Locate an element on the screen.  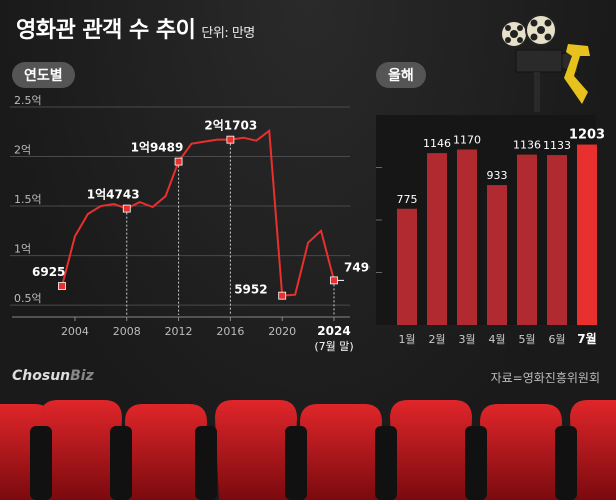
bar-category-label: 2월 is located at coordinates (436, 339).